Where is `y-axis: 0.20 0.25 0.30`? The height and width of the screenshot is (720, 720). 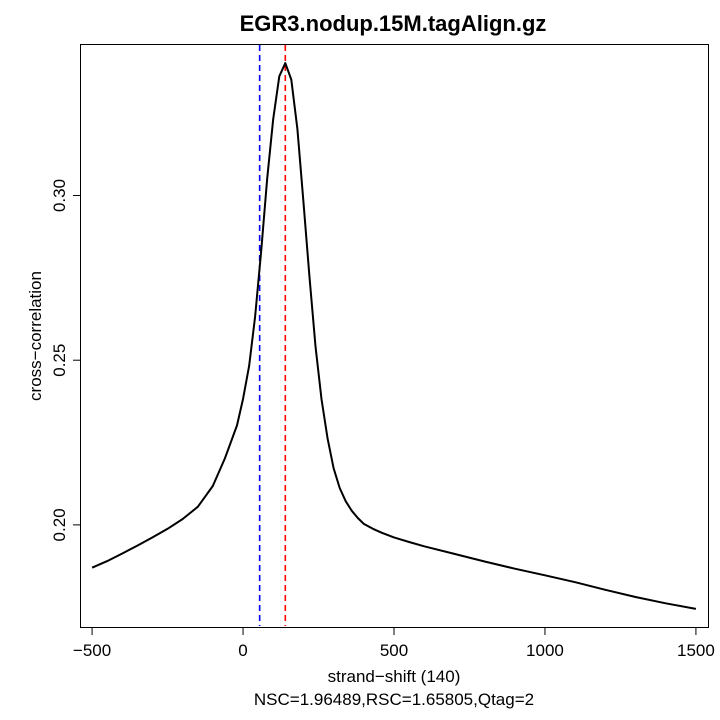
y-axis: 0.20 0.25 0.30 is located at coordinates (65, 360).